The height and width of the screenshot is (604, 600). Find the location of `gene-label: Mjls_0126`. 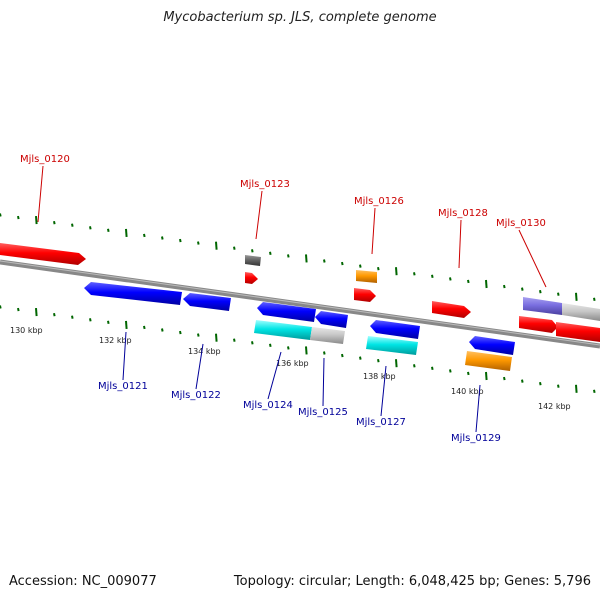

gene-label: Mjls_0126 is located at coordinates (379, 201).